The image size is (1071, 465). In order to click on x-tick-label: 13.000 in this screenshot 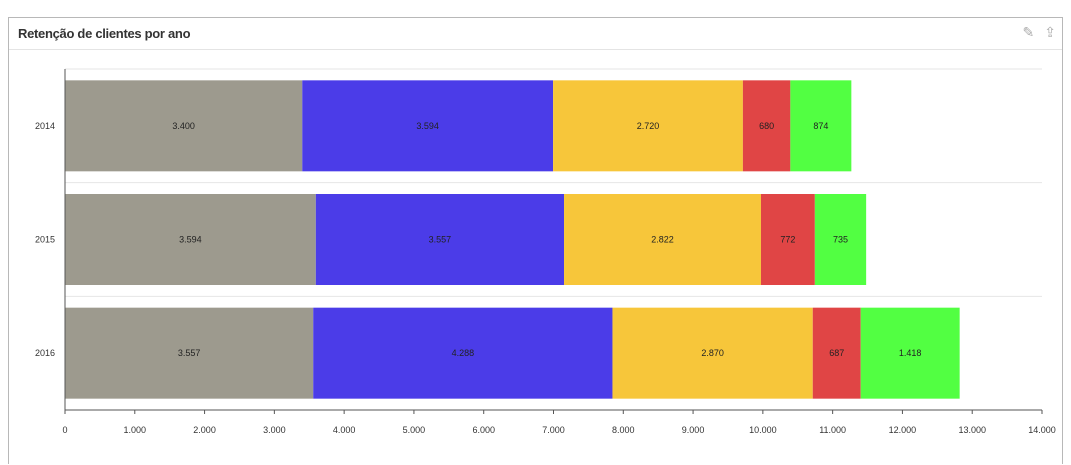, I will do `click(972, 430)`.